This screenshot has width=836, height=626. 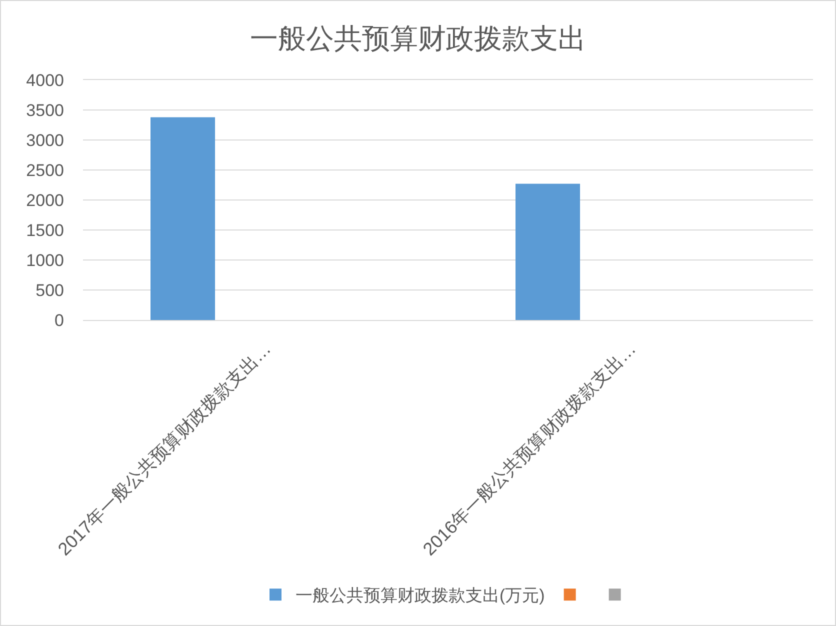 What do you see at coordinates (45, 80) in the screenshot?
I see `y-tick-label: 4000` at bounding box center [45, 80].